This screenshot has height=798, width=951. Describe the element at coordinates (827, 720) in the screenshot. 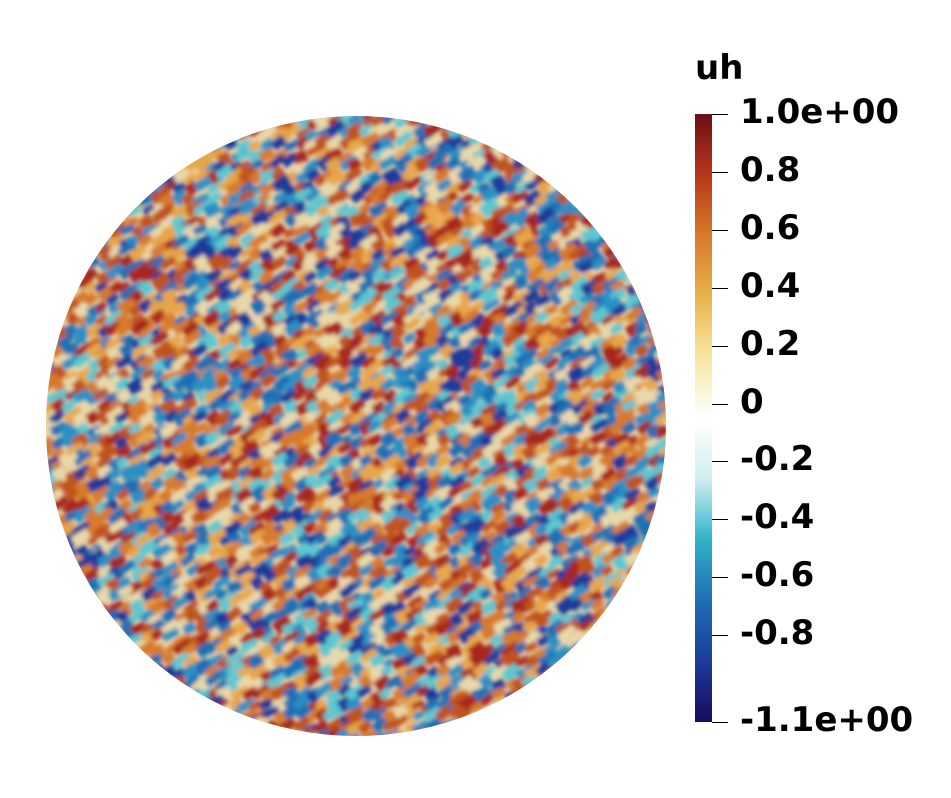

I see `colorbar-tick-label: -1.1e+00` at that location.